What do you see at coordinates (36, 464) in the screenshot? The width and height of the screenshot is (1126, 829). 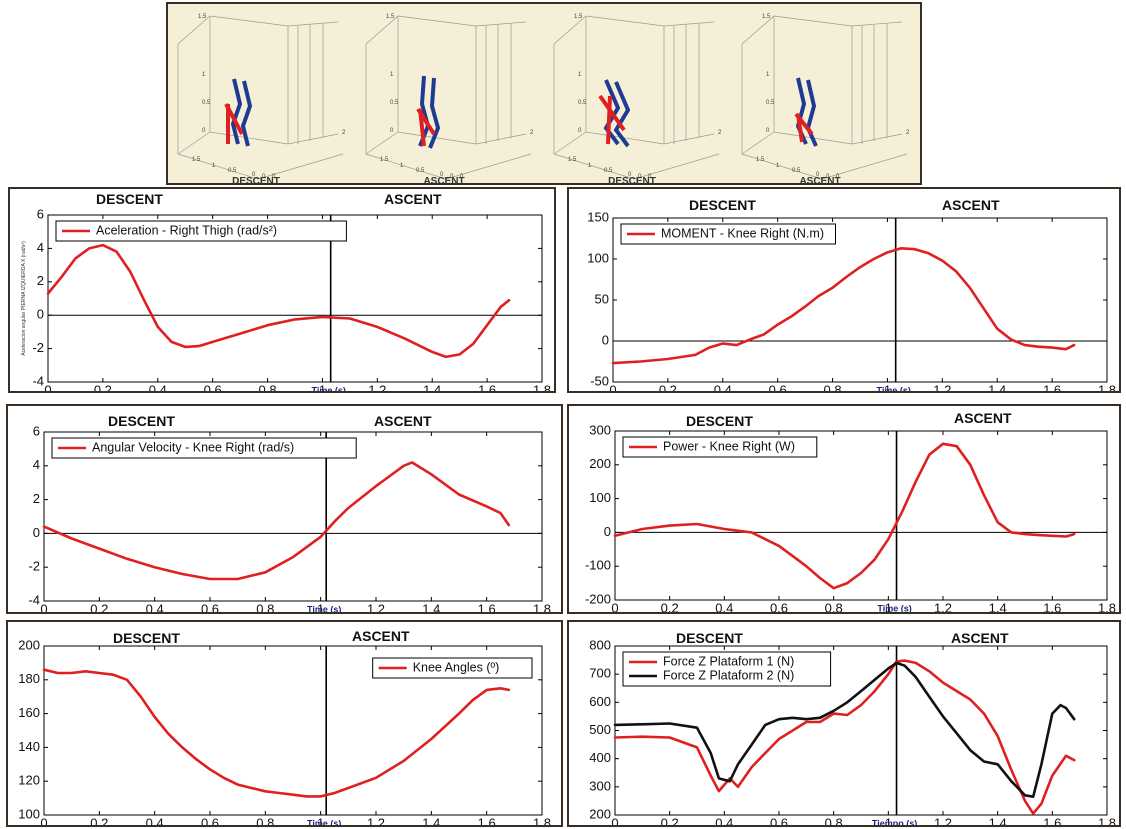 I see `y-tick-label: 4` at bounding box center [36, 464].